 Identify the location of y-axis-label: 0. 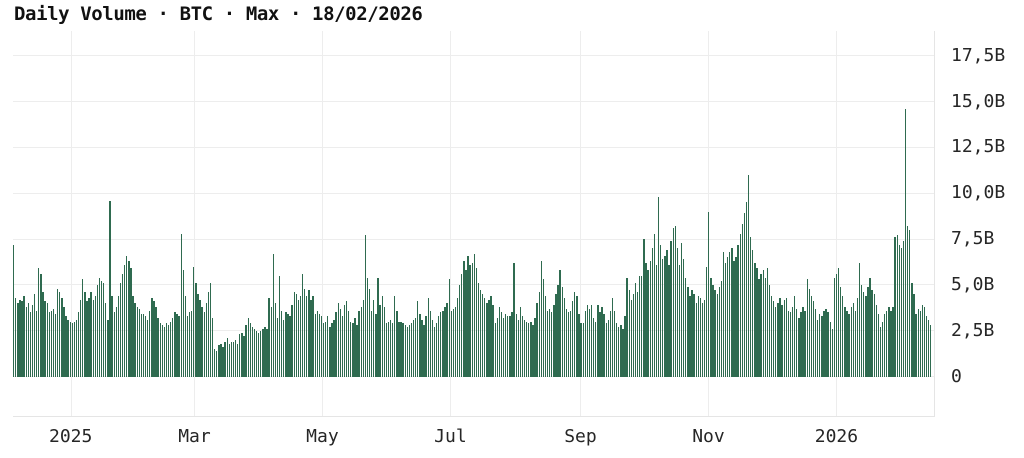
(956, 376).